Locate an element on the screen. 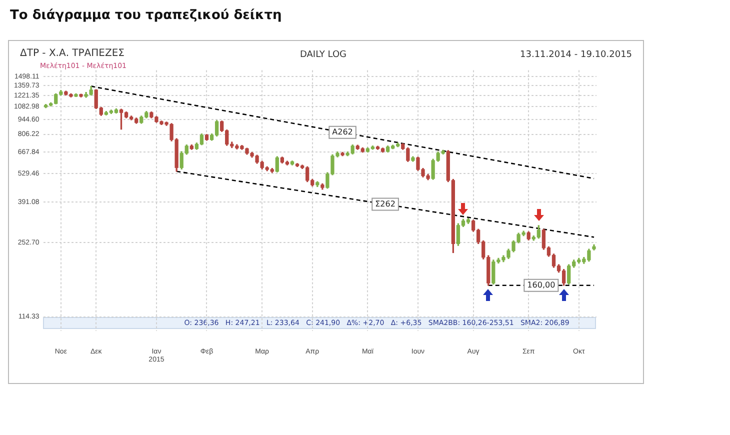 The height and width of the screenshot is (435, 730). text: DAILY LOG is located at coordinates (323, 55).